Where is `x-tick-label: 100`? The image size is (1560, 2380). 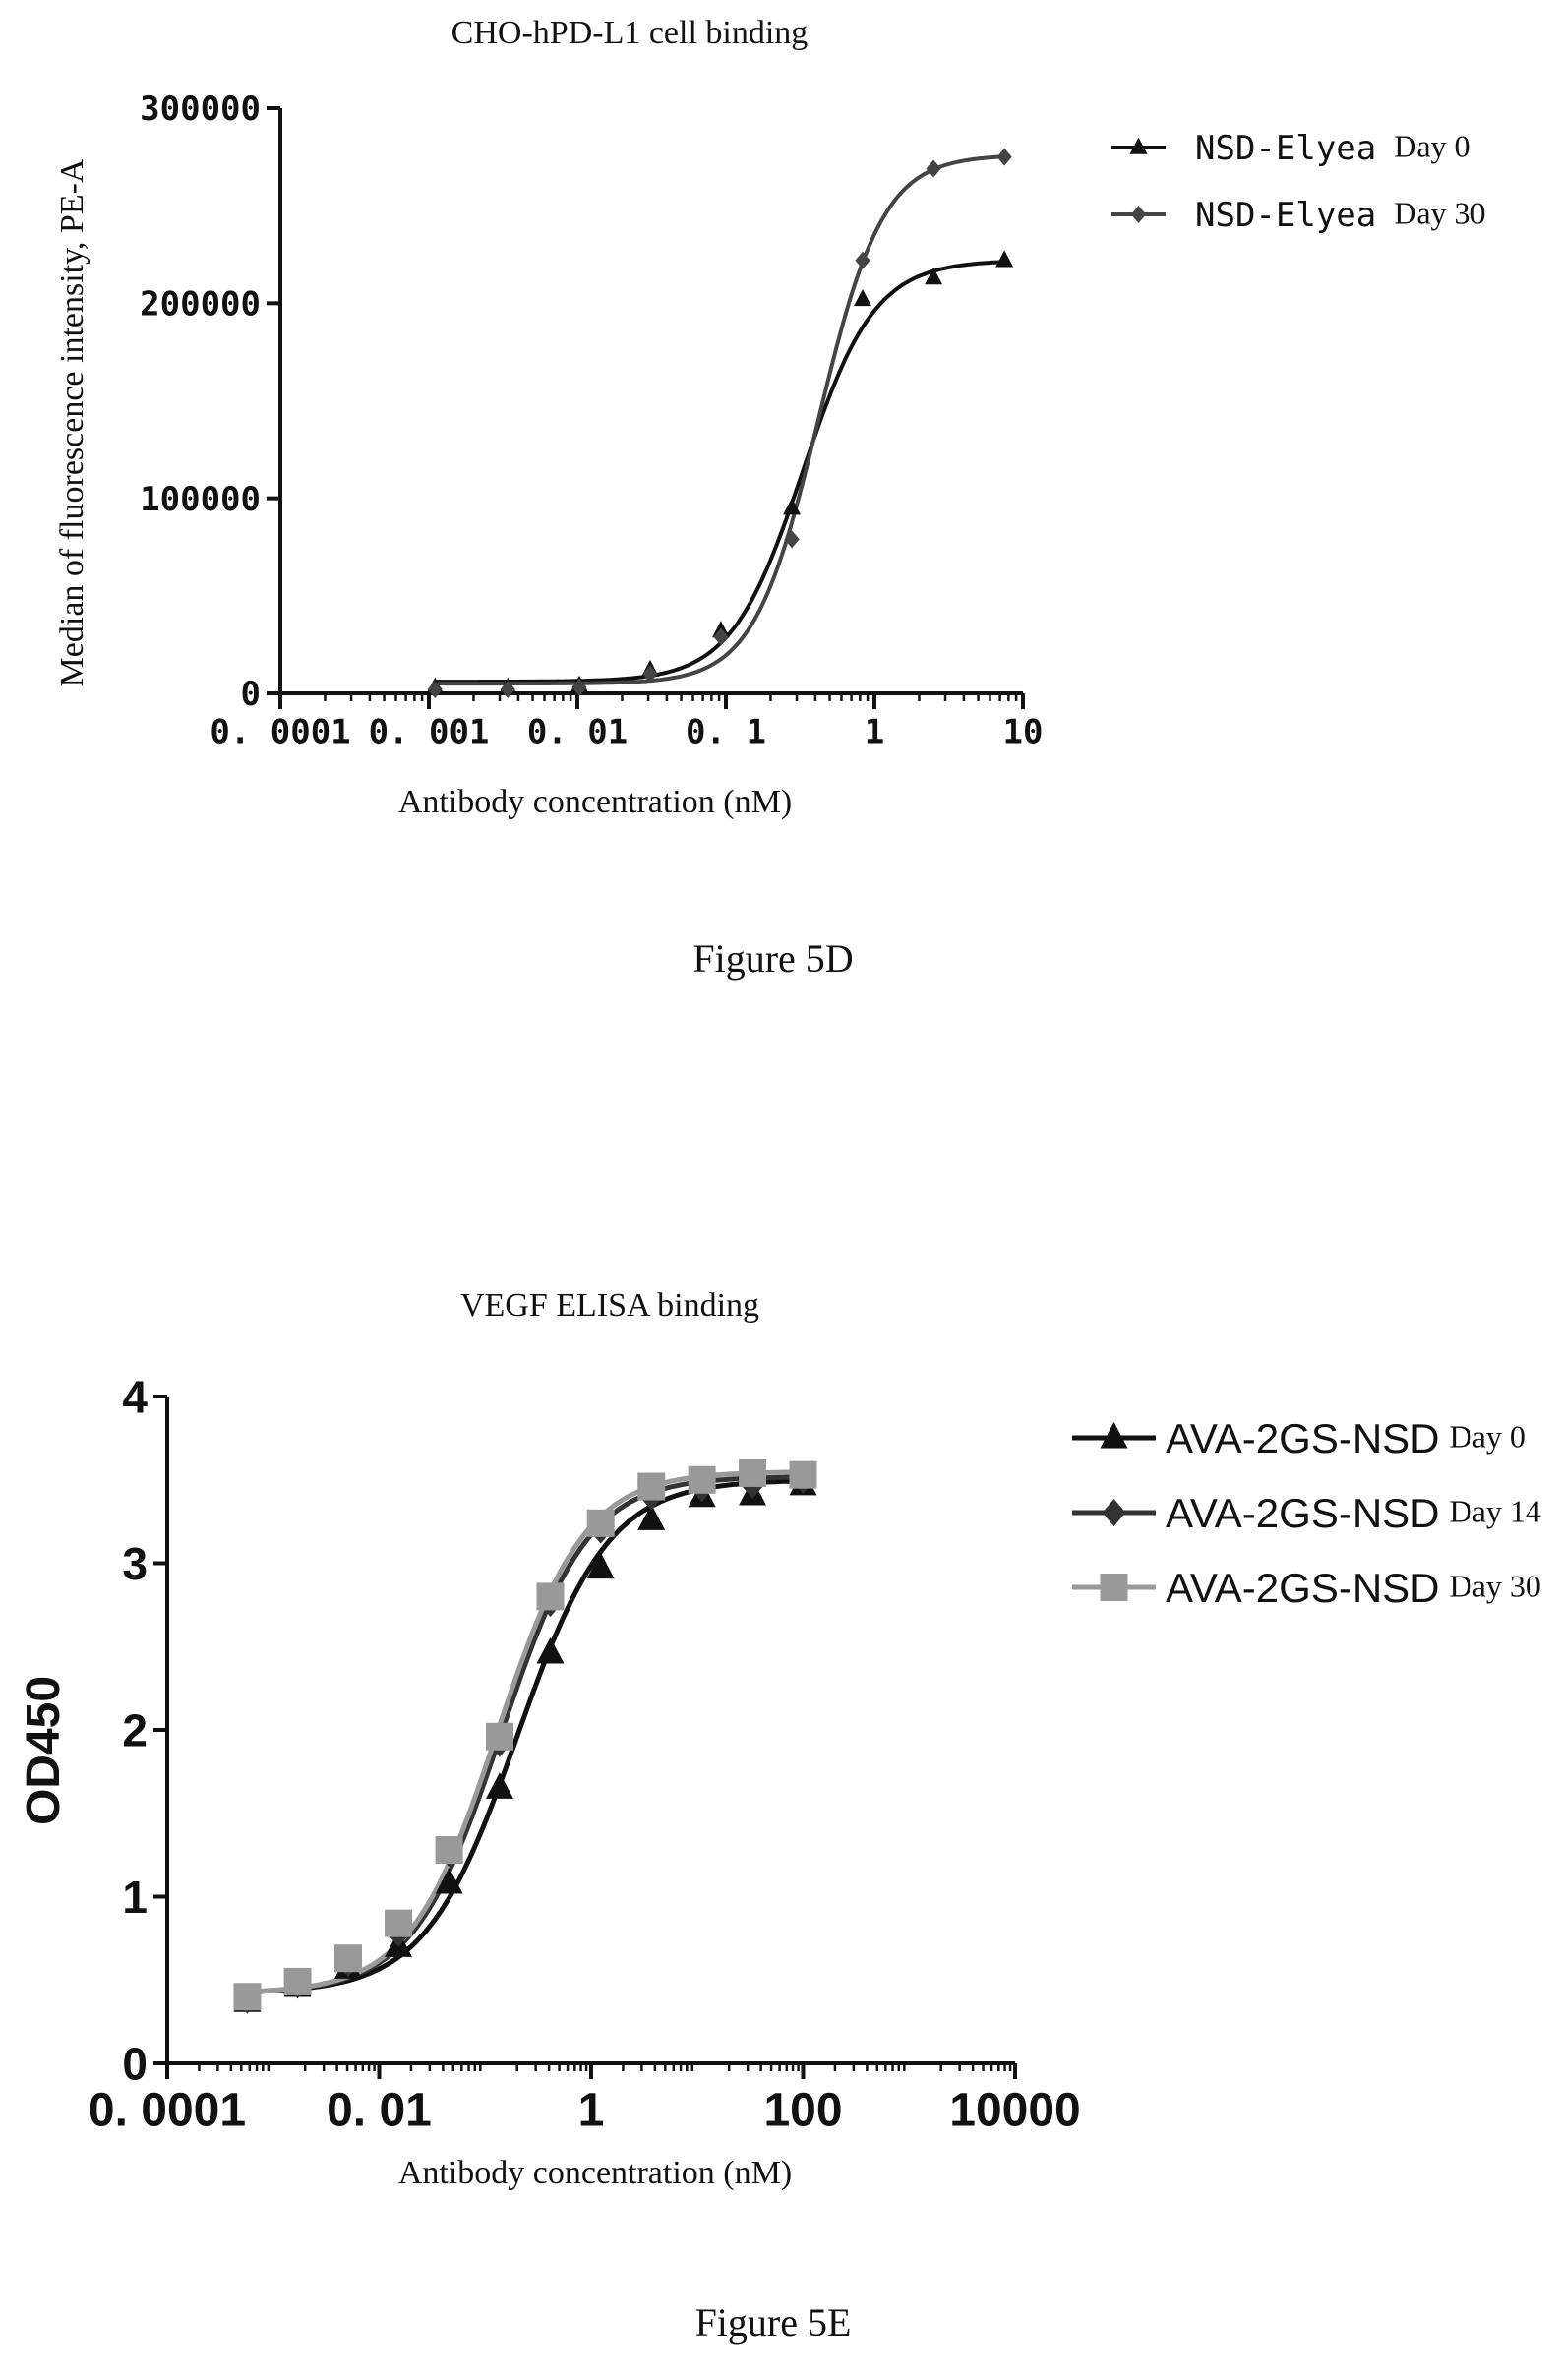 x-tick-label: 100 is located at coordinates (802, 2111).